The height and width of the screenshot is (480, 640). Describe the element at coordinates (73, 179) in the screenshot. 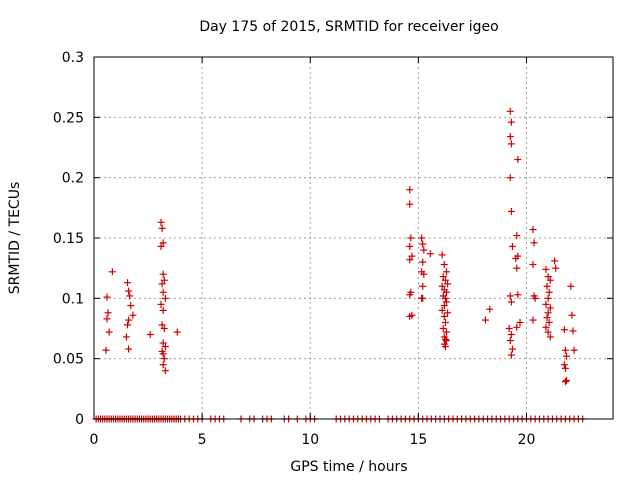

I see `y-tick-label: 0.2` at that location.